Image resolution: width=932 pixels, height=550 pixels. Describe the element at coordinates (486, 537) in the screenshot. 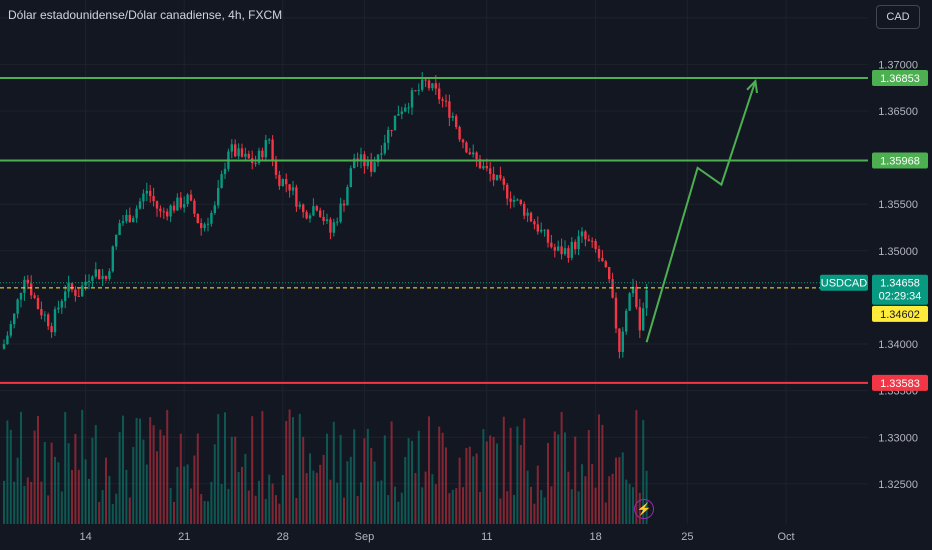

I see `time-axis-label: 11` at that location.